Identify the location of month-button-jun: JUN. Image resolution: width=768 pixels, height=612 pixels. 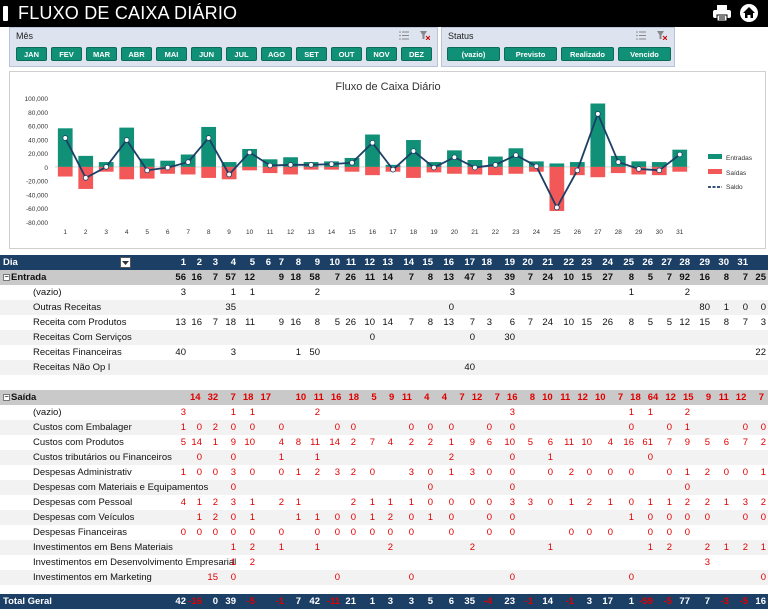
(206, 54).